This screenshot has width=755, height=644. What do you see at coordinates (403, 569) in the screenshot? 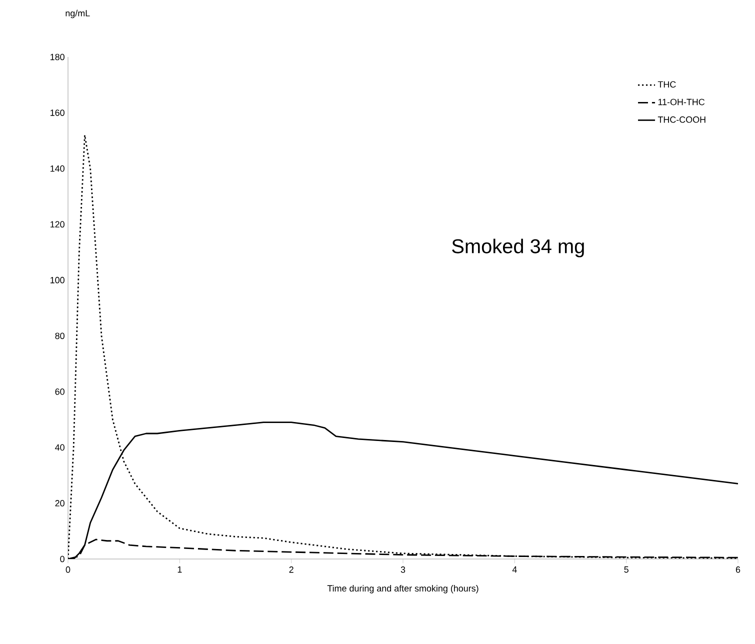
I see `x-tick-label: 3` at bounding box center [403, 569].